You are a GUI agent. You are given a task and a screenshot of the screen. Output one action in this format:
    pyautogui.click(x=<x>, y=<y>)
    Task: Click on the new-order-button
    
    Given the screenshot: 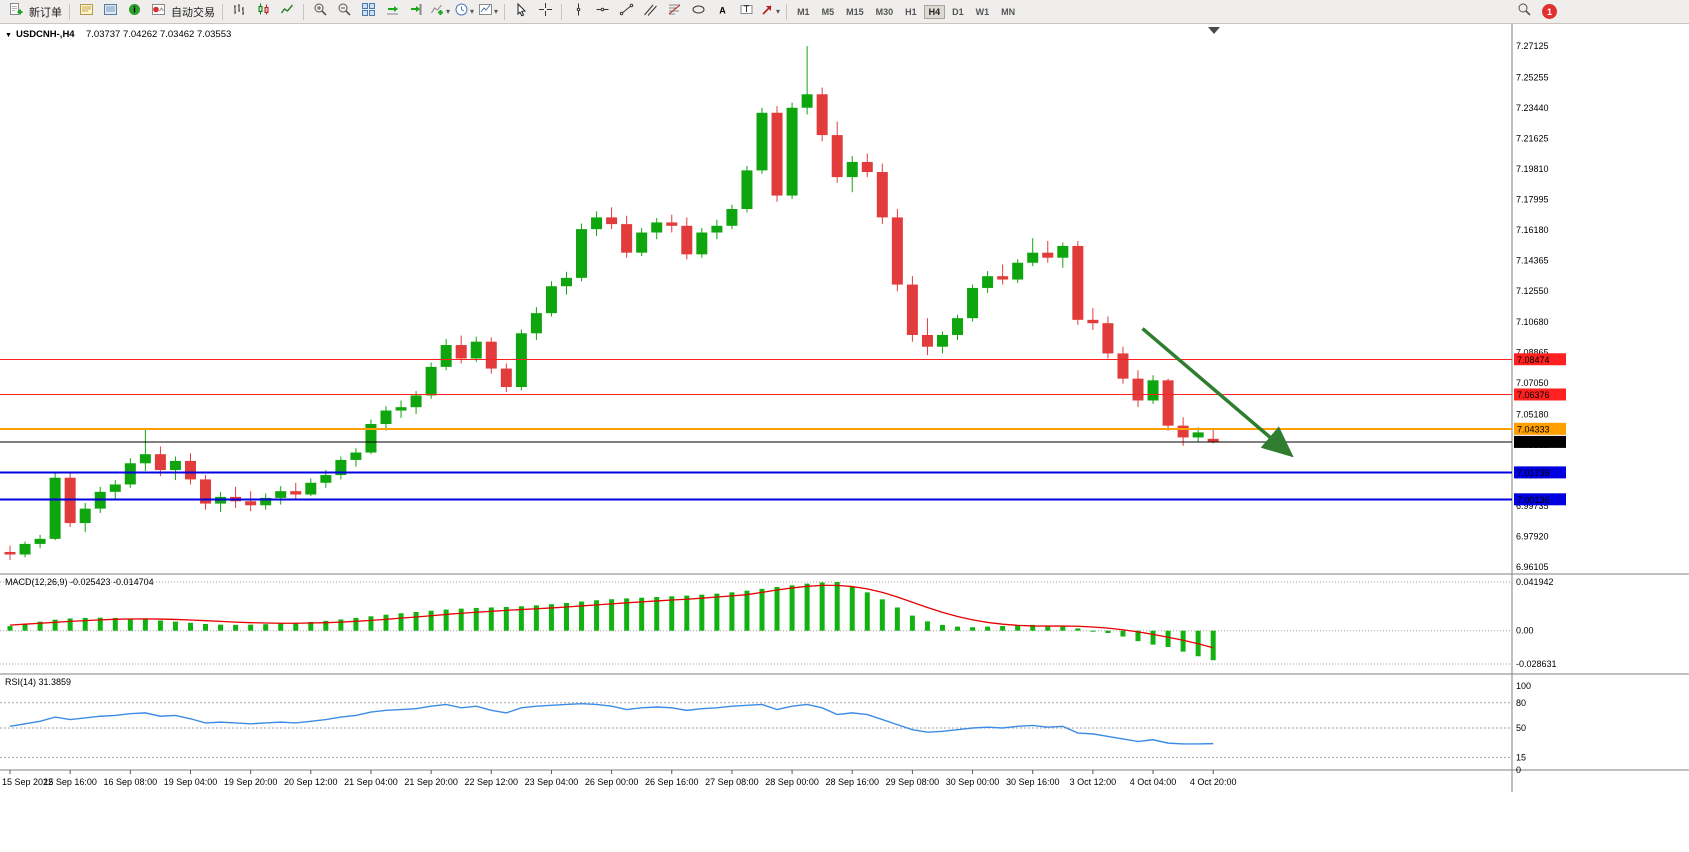 What is the action you would take?
    pyautogui.click(x=16, y=12)
    